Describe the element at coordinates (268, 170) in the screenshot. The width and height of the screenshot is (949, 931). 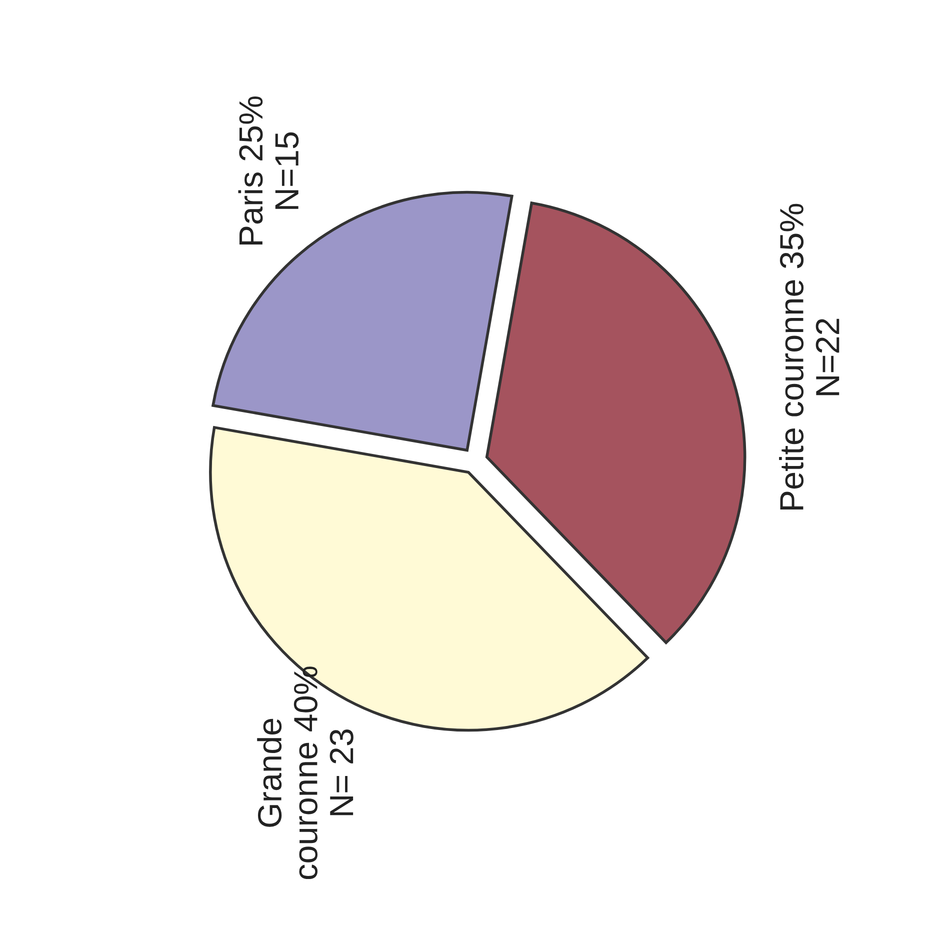
I see `slice-label: Paris 25% N=15` at that location.